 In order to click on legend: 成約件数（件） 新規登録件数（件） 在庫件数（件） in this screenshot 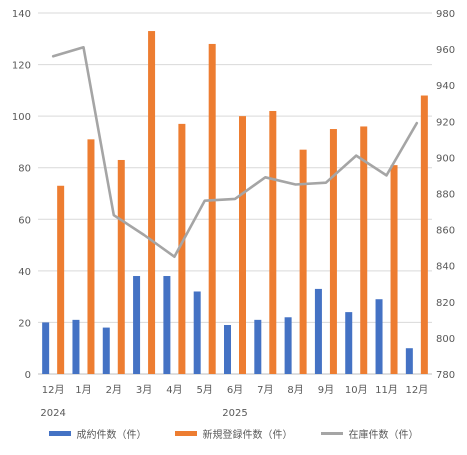, I will do `click(233, 433)`.